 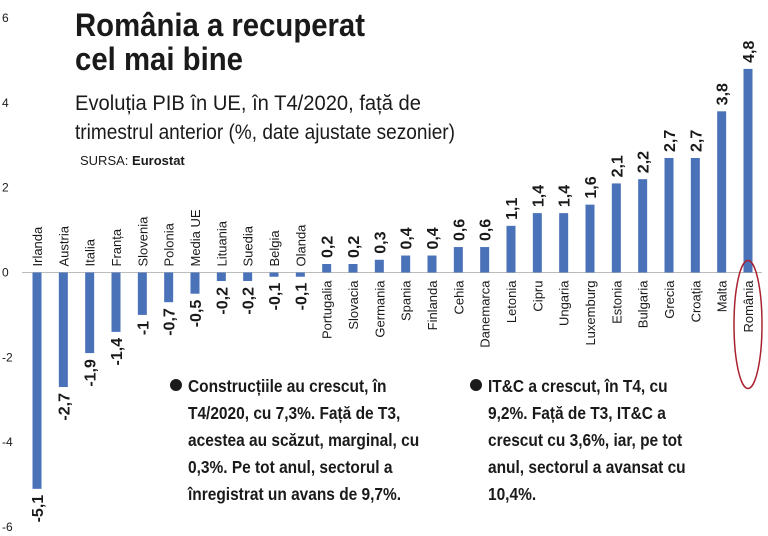 What do you see at coordinates (7, 442) in the screenshot?
I see `y-tick-label: -4` at bounding box center [7, 442].